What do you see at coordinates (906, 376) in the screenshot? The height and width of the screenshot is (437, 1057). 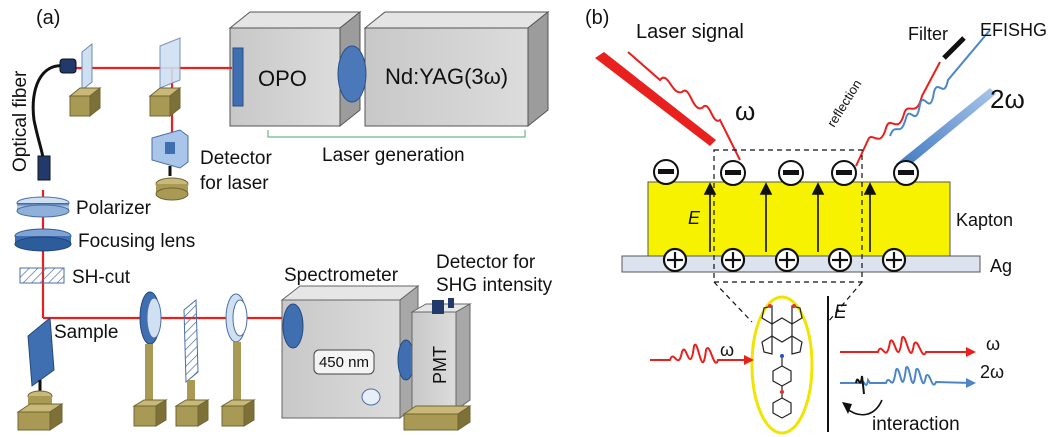 I see `inset-output-shg-wave` at bounding box center [906, 376].